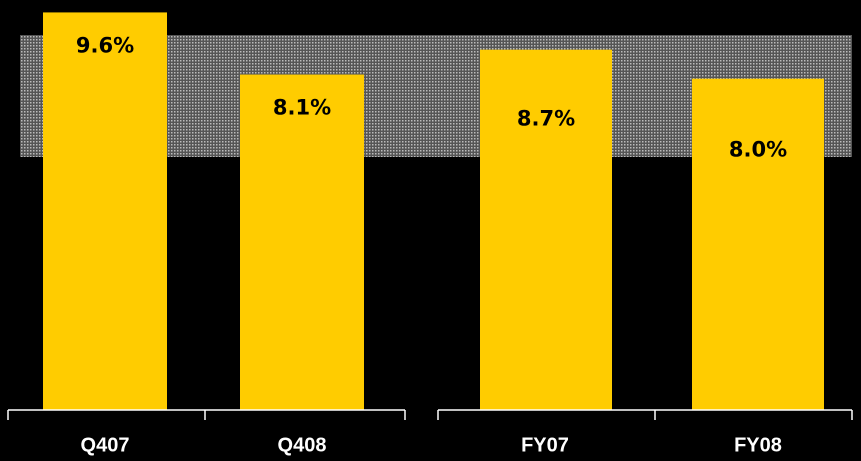  I want to click on x-axis, so click(430, 414).